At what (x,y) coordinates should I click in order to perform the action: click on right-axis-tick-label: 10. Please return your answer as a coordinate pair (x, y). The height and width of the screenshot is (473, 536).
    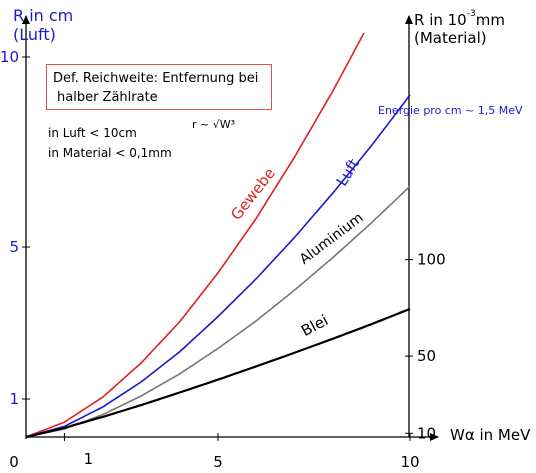
    Looking at the image, I should click on (426, 433).